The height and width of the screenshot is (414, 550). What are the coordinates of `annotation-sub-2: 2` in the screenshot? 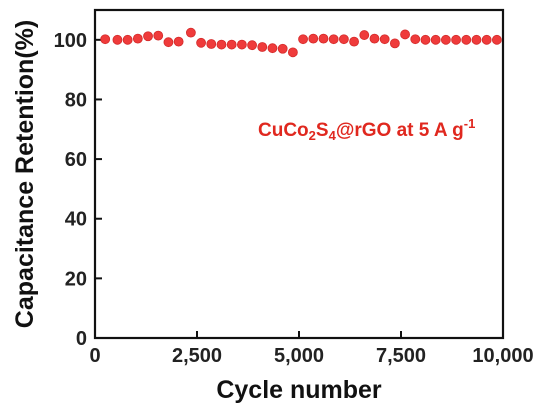 It's located at (312, 135).